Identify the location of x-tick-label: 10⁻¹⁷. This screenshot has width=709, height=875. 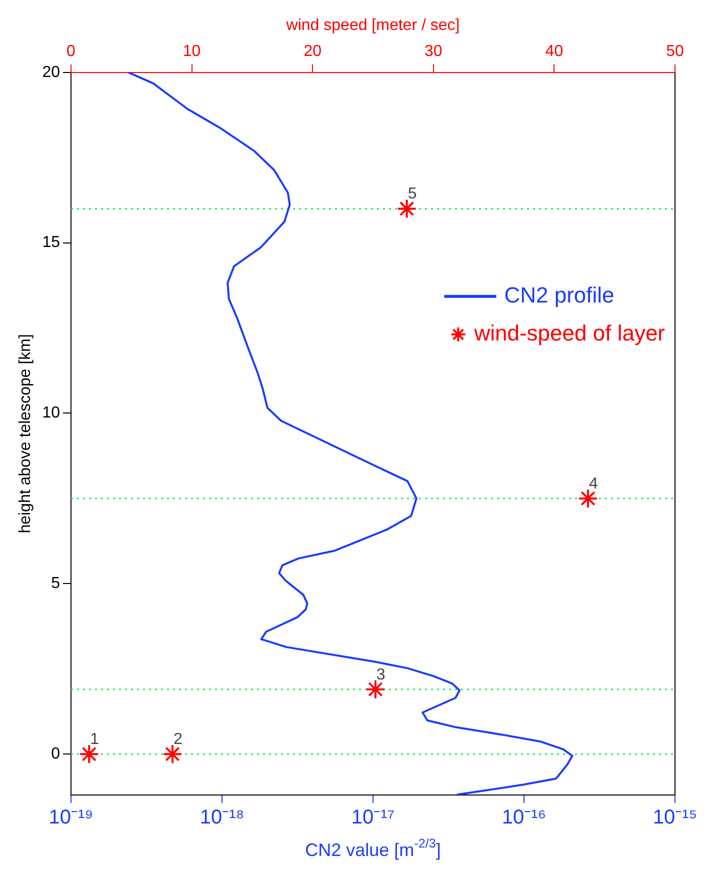
(373, 817).